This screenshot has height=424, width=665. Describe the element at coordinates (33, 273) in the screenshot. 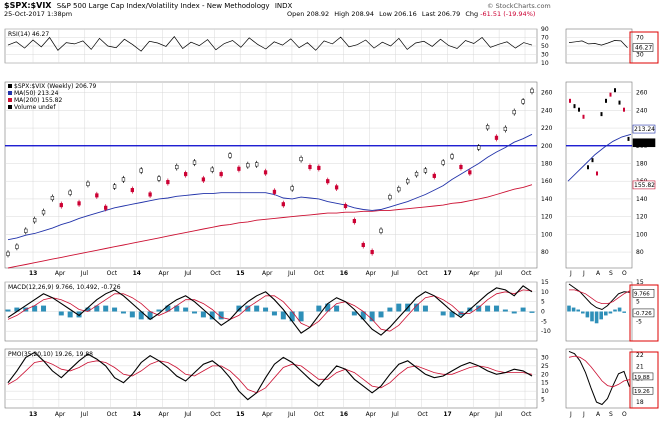

I see `x-tick-label: 13` at that location.